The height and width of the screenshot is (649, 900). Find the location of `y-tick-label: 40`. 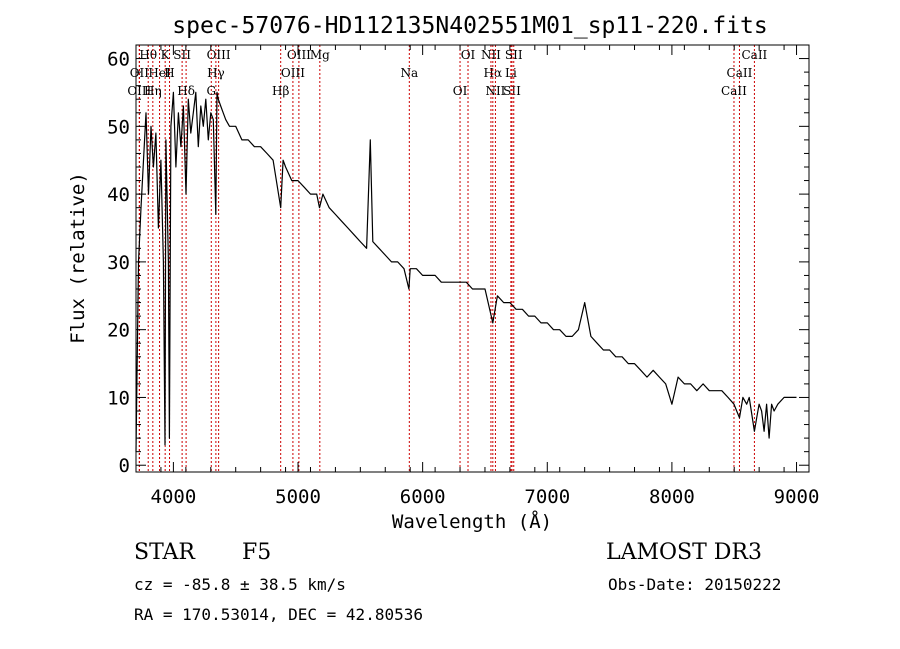

y-tick-label: 40 is located at coordinates (118, 195).